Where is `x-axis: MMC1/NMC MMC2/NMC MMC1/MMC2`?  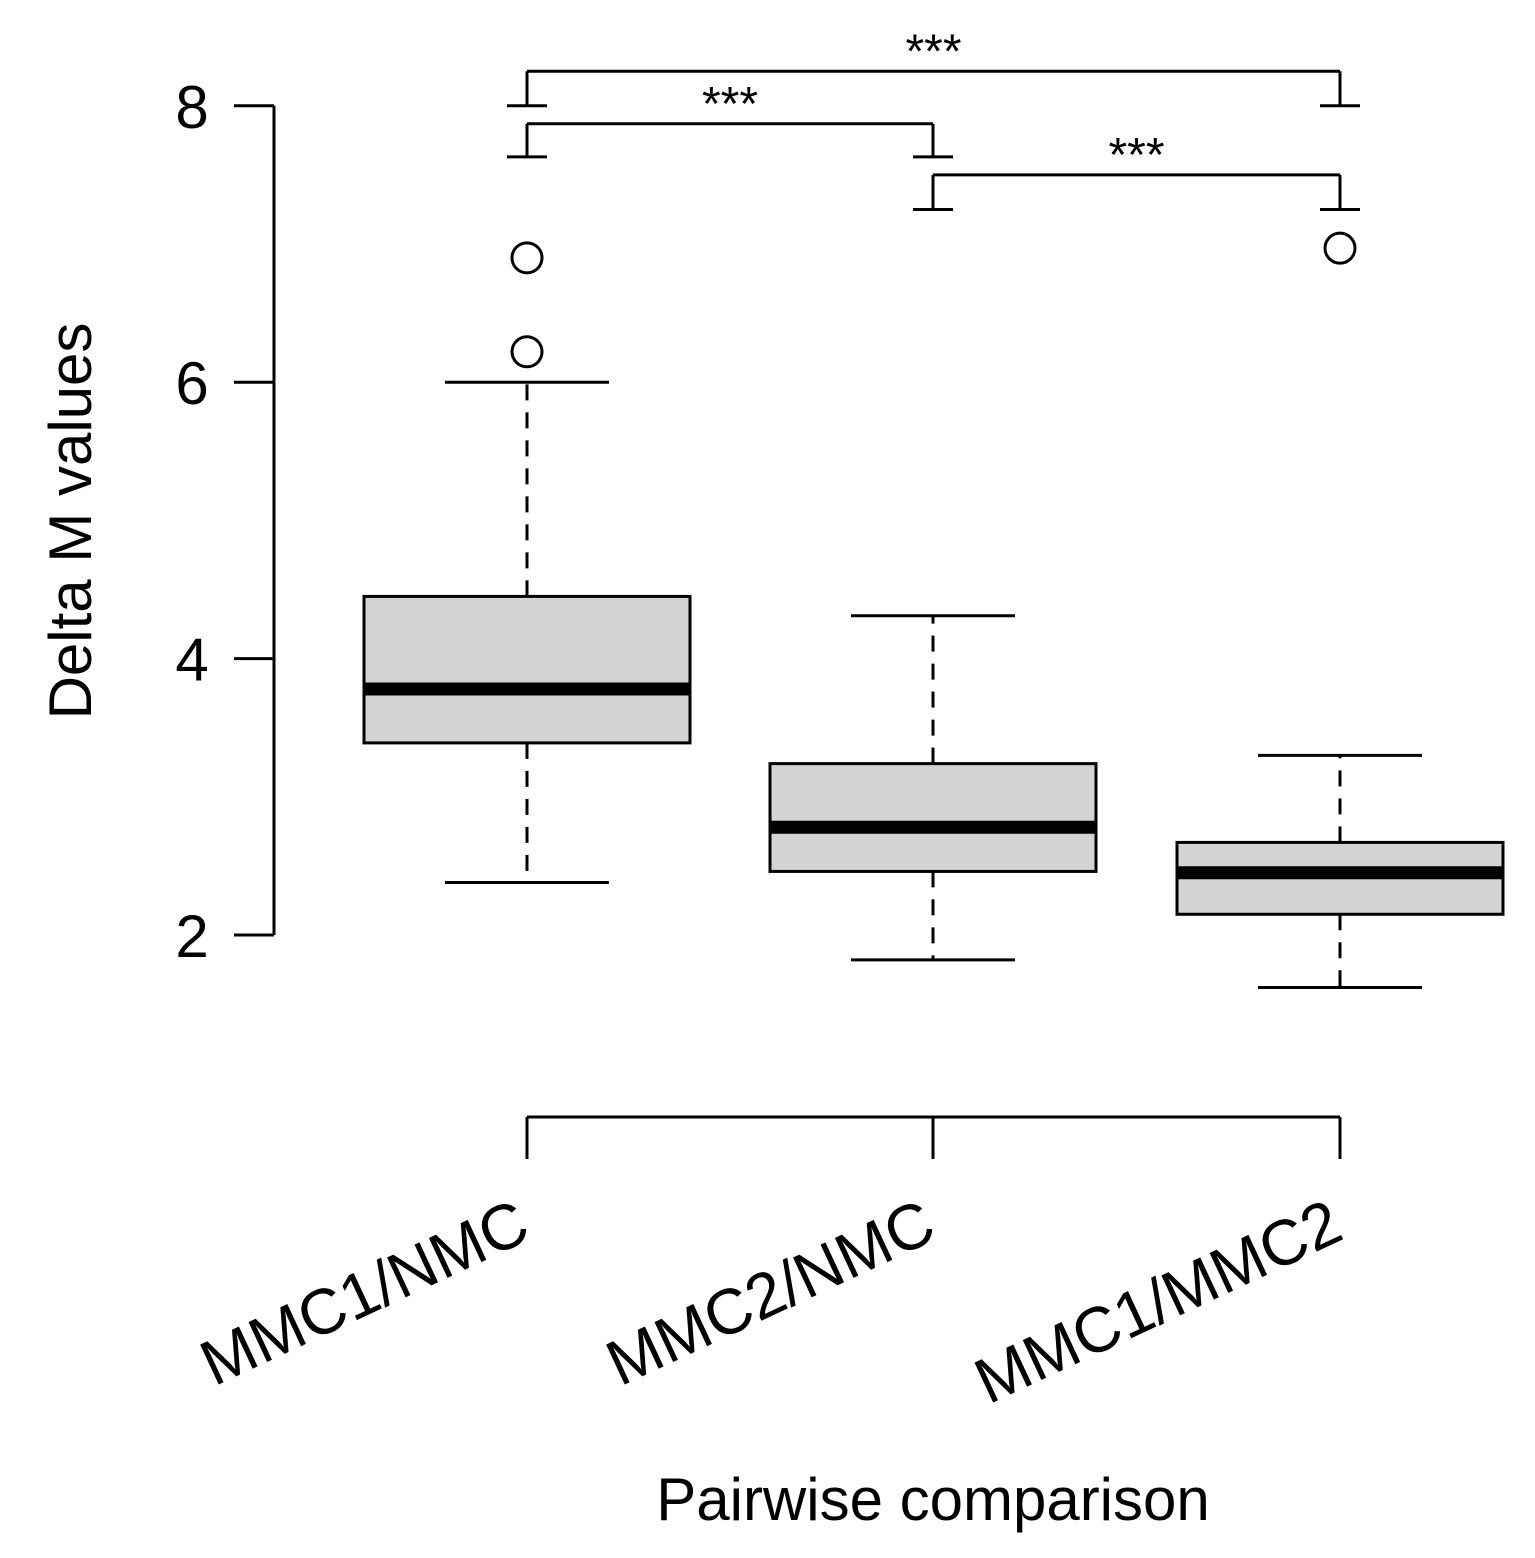 x-axis: MMC1/NMC MMC2/NMC MMC1/MMC2 is located at coordinates (770, 1266).